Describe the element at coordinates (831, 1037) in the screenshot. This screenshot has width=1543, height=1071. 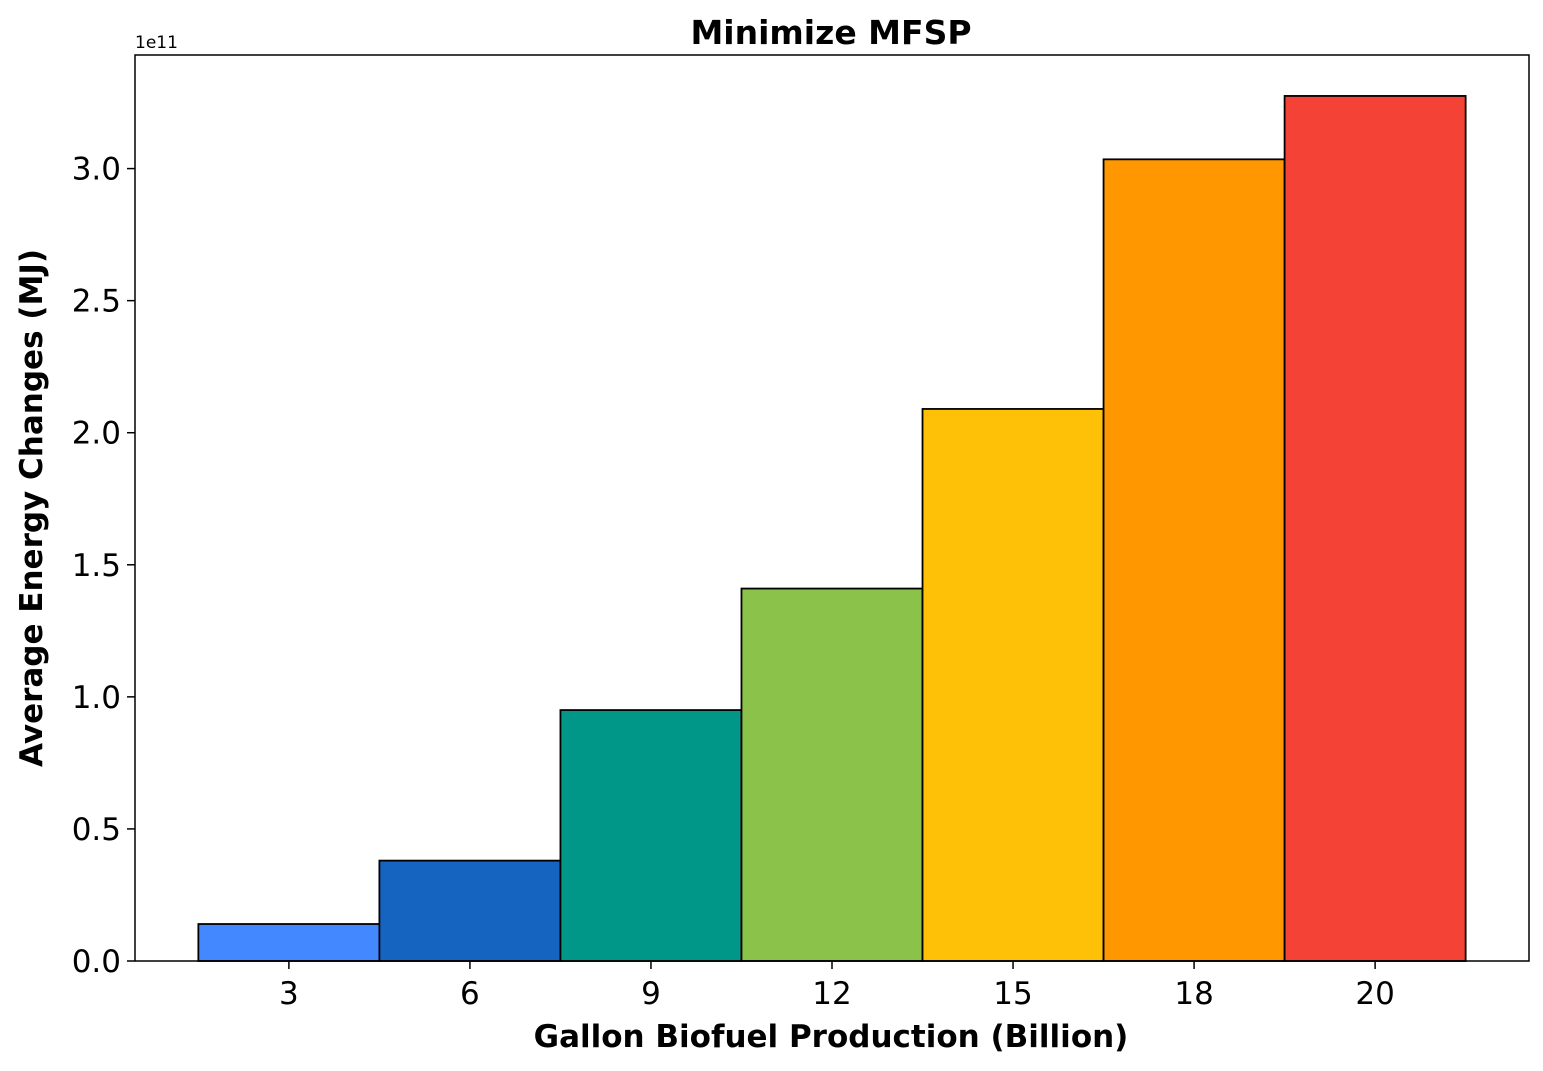
I see `x-axis-label: Gallon Biofuel Production (Billion)` at that location.